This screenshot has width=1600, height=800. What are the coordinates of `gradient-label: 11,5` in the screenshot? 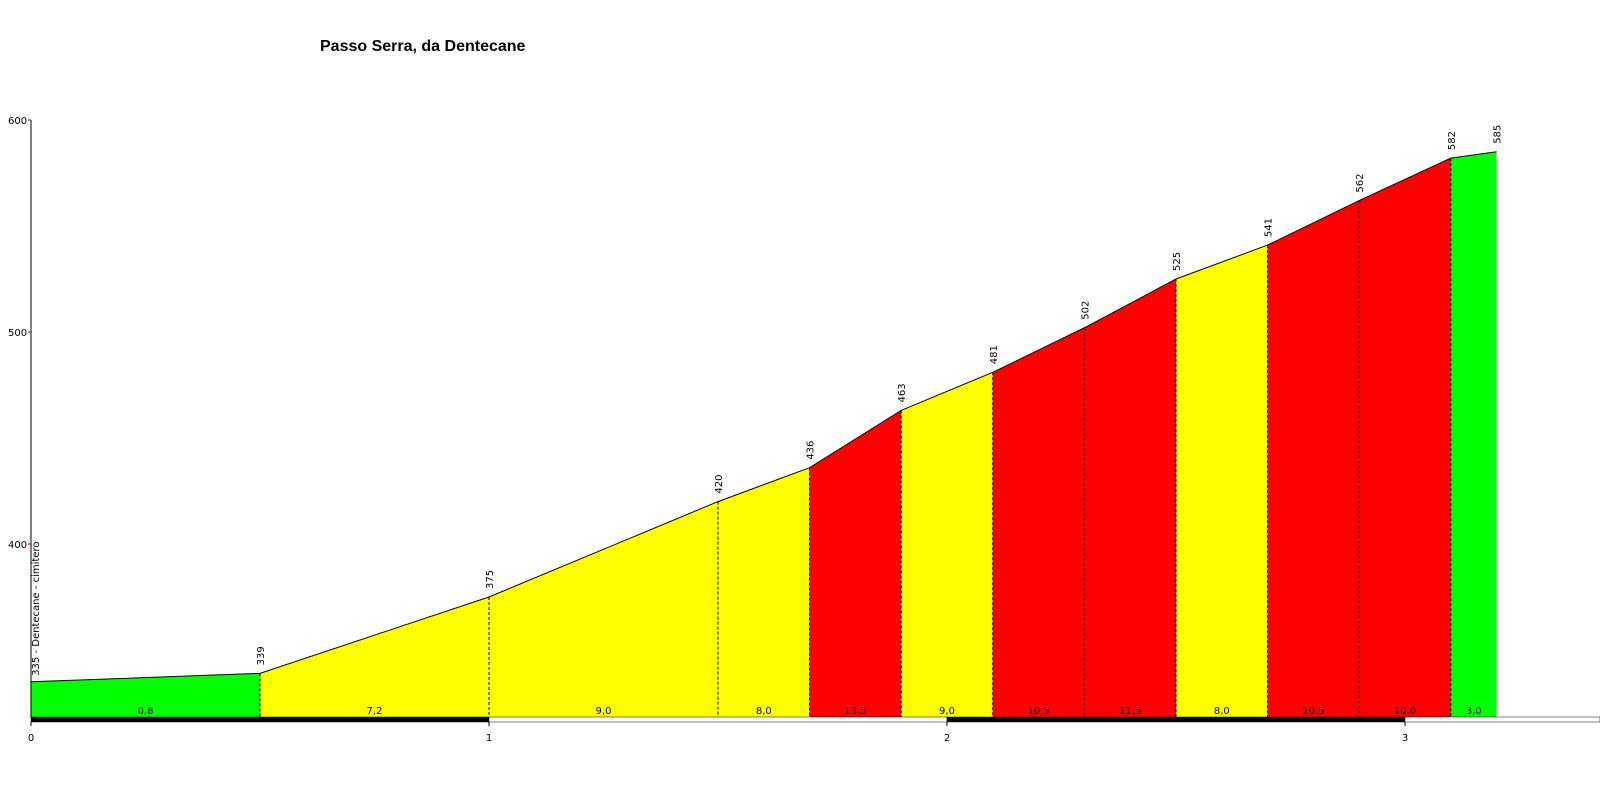 It's located at (1130, 711).